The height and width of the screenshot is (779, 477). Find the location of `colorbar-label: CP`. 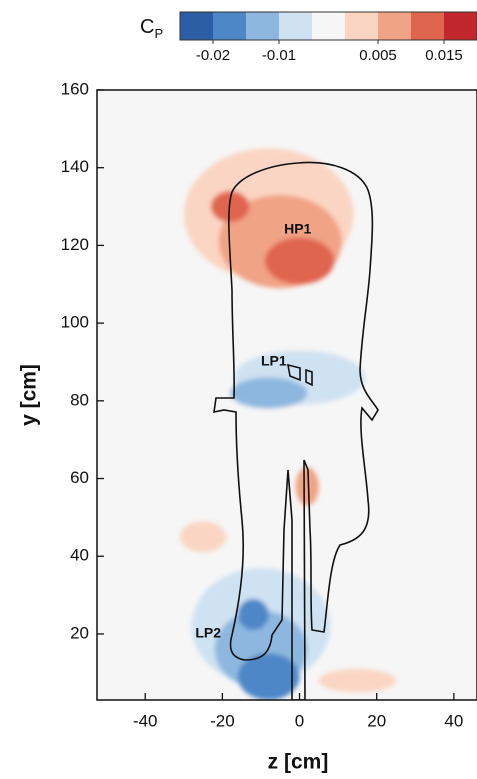

colorbar-label: CP is located at coordinates (151, 28).